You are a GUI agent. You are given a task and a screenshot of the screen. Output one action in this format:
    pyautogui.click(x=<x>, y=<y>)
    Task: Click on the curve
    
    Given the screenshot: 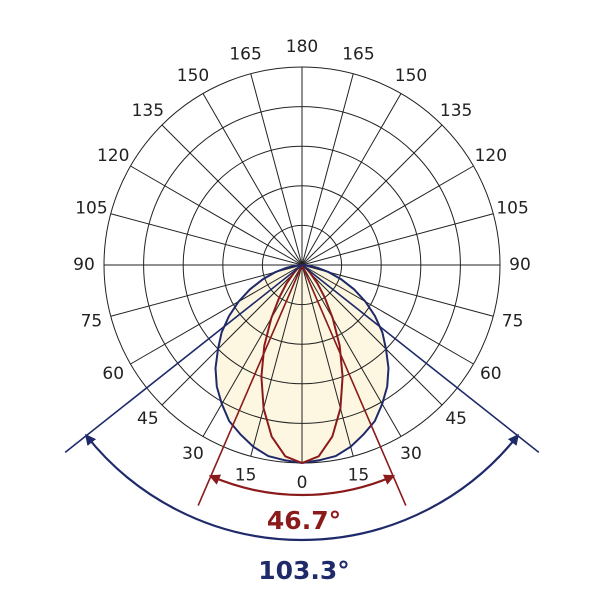 What is the action you would take?
    pyautogui.click(x=302, y=364)
    